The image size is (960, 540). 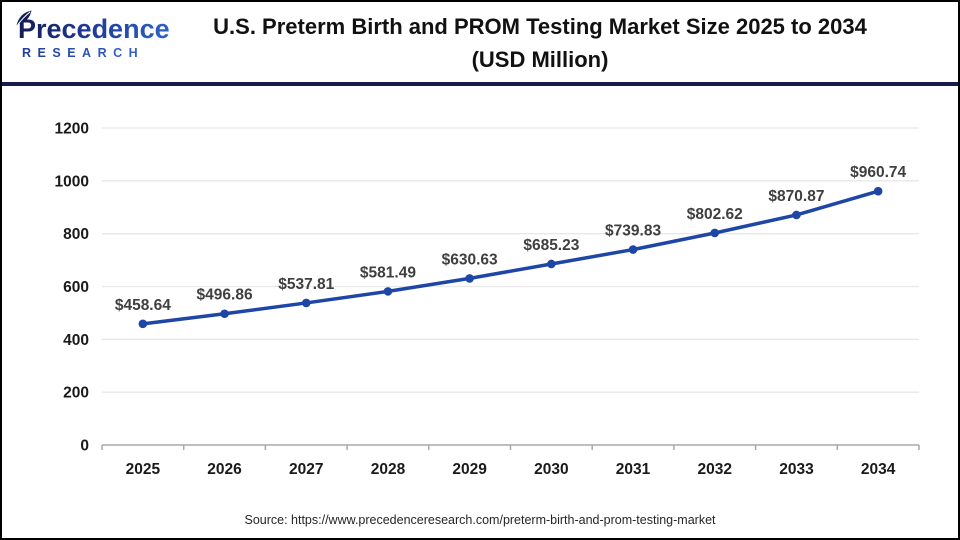 What do you see at coordinates (76, 287) in the screenshot?
I see `y-axis-tick-label: 600` at bounding box center [76, 287].